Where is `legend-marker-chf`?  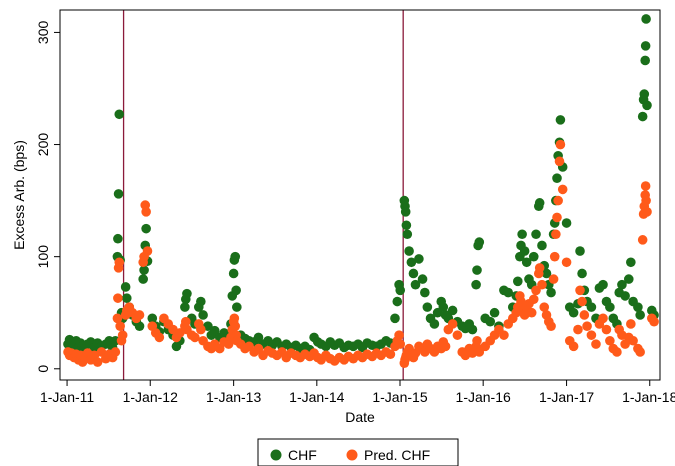 legend-marker-chf is located at coordinates (276, 455).